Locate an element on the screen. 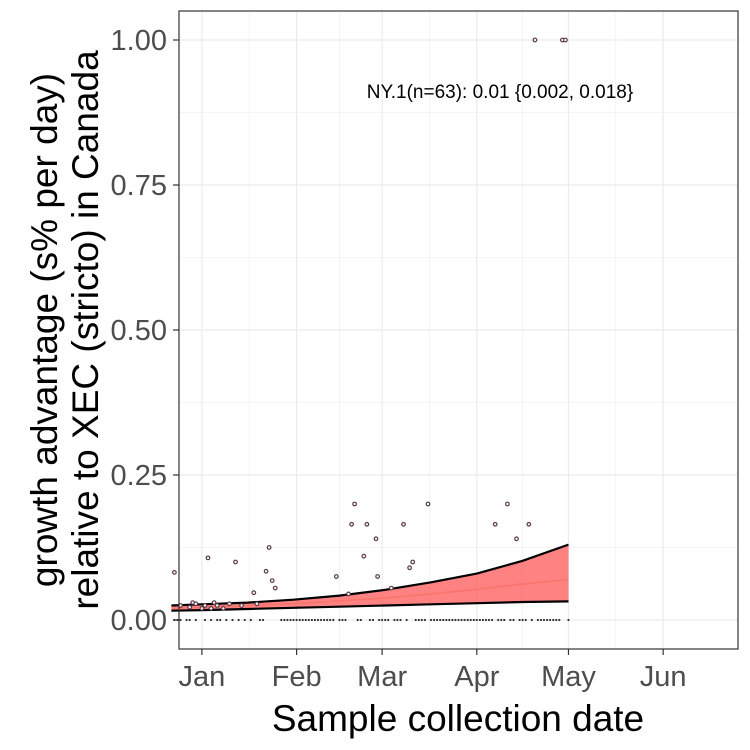  ribbon-area is located at coordinates (370, 577).